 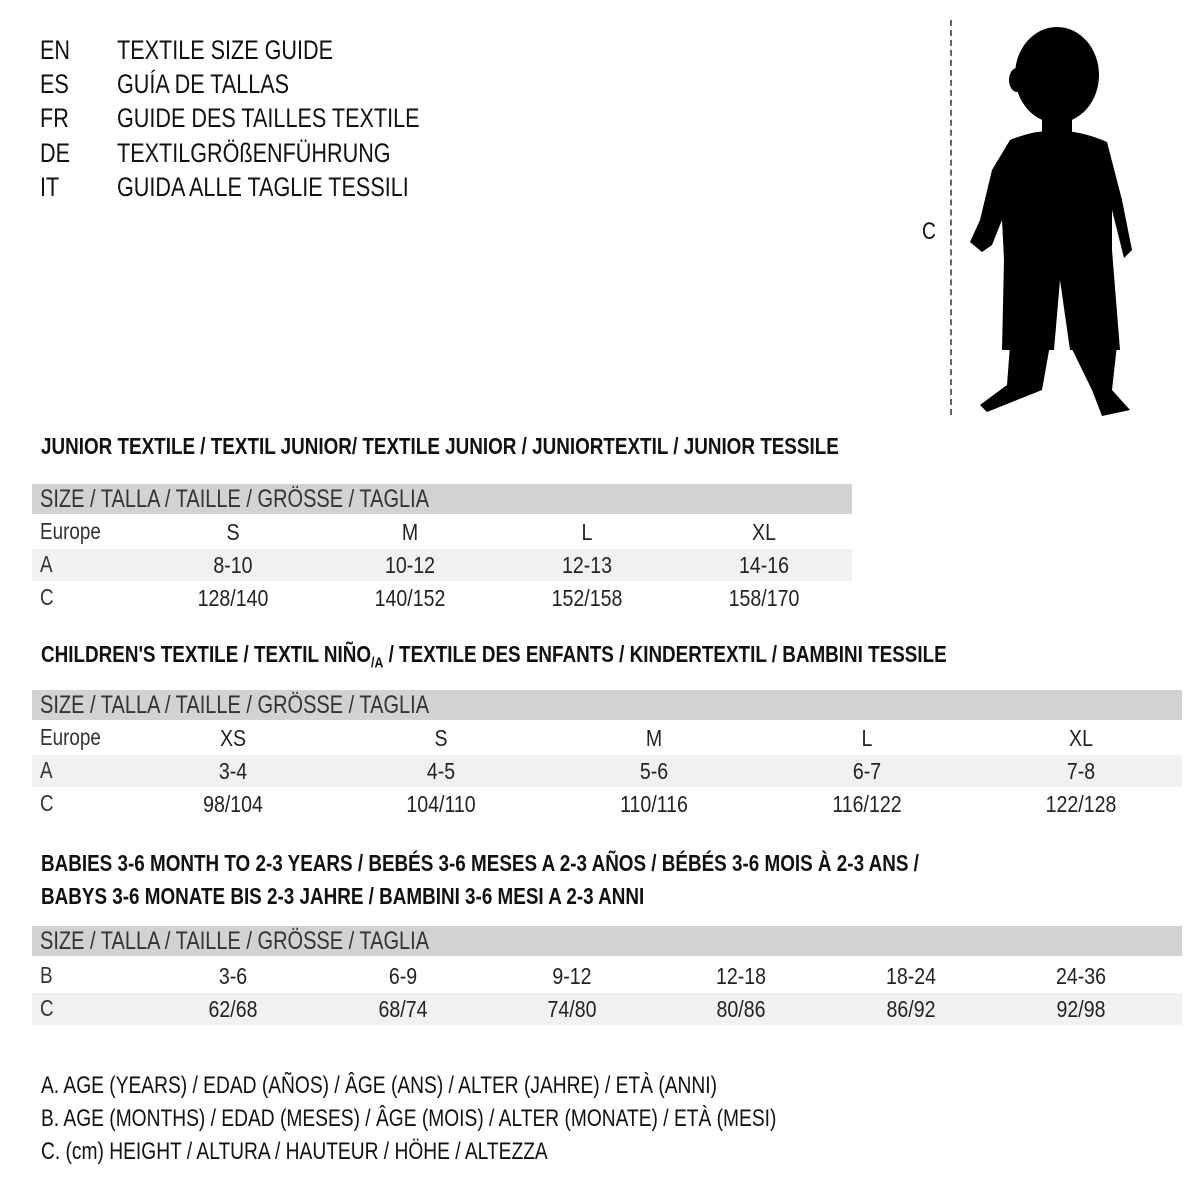 What do you see at coordinates (206, 654) in the screenshot?
I see `children-heading-main: CHILDREN'S TEXTILE / TEXTIL NIÑO` at bounding box center [206, 654].